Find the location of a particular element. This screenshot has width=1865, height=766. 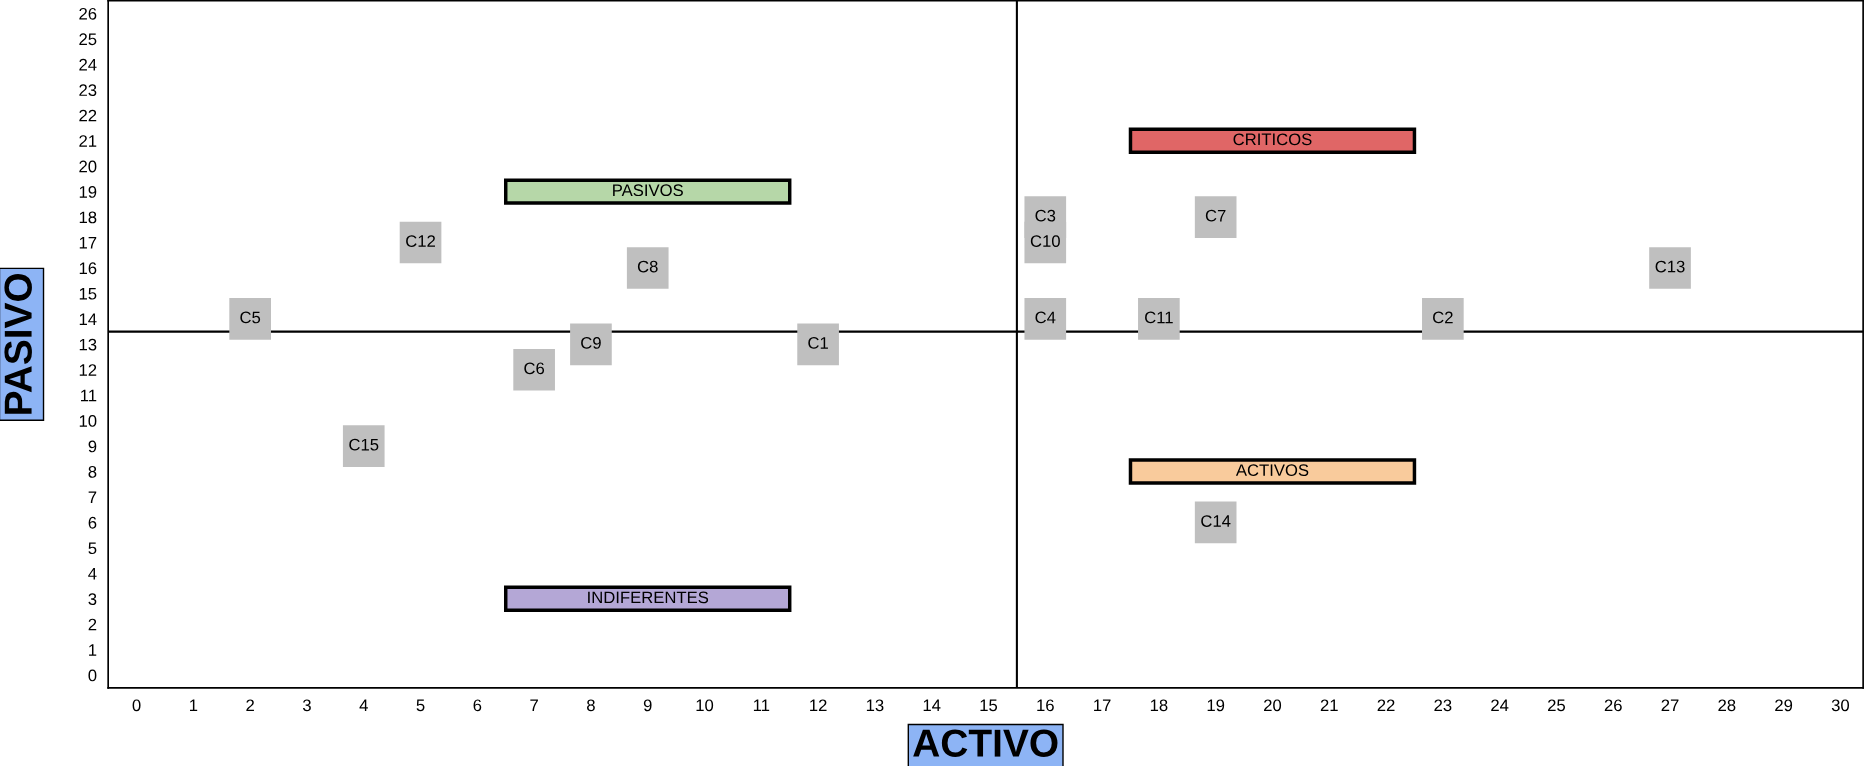

band-label: ACTIVOS is located at coordinates (1272, 470).